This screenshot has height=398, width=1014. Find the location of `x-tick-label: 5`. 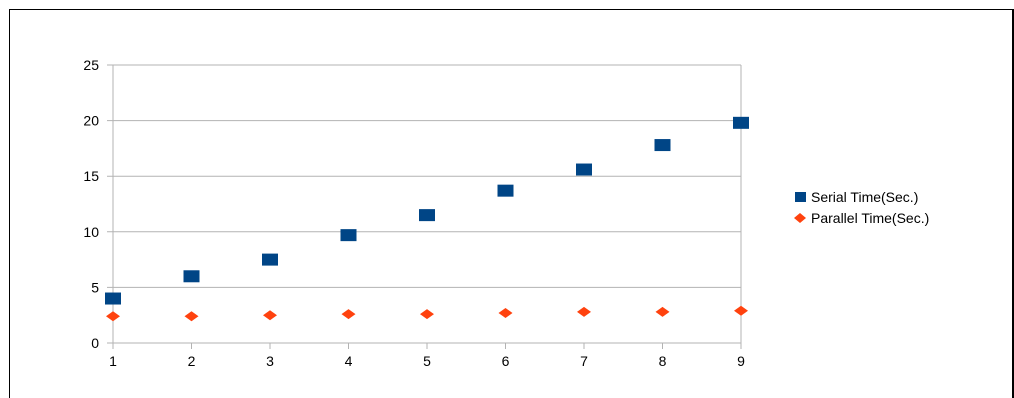

x-tick-label: 5 is located at coordinates (427, 361).